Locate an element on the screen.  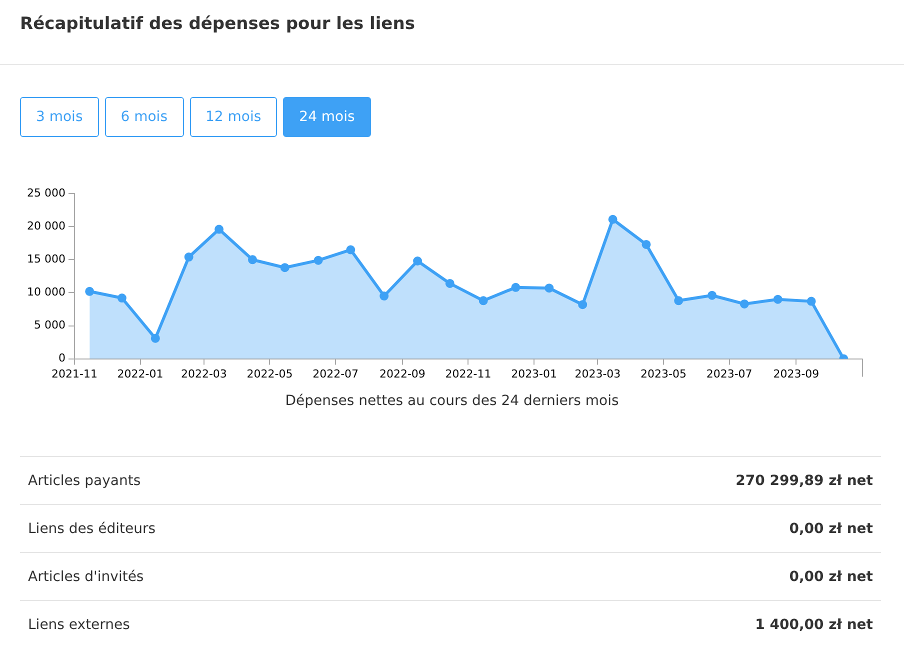
text: 12 mois is located at coordinates (234, 117).